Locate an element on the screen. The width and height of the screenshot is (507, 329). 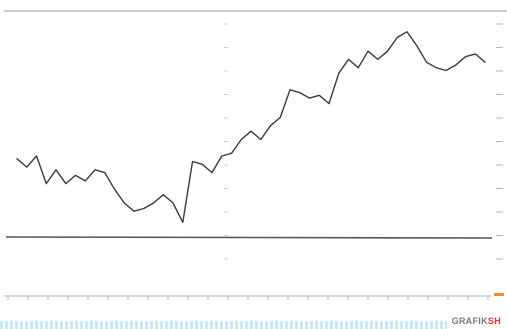
last-value-marker is located at coordinates (499, 294).